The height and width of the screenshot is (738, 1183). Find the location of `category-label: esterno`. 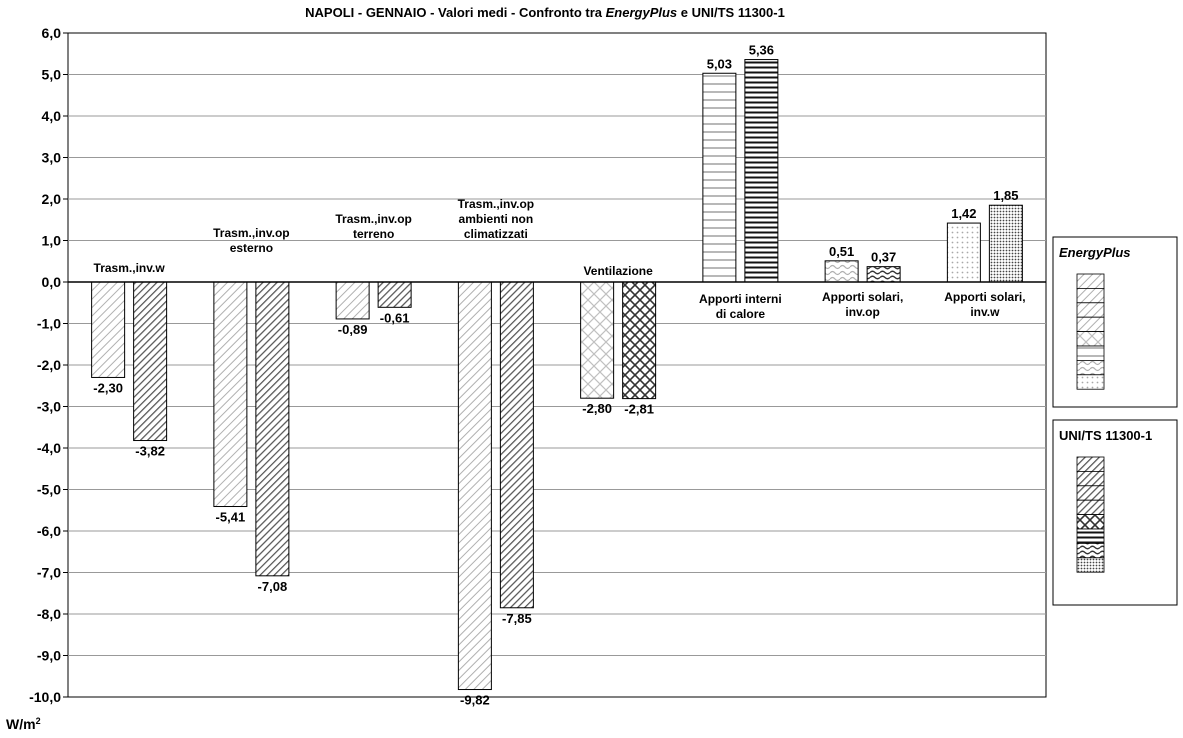

category-label: esterno is located at coordinates (251, 248).